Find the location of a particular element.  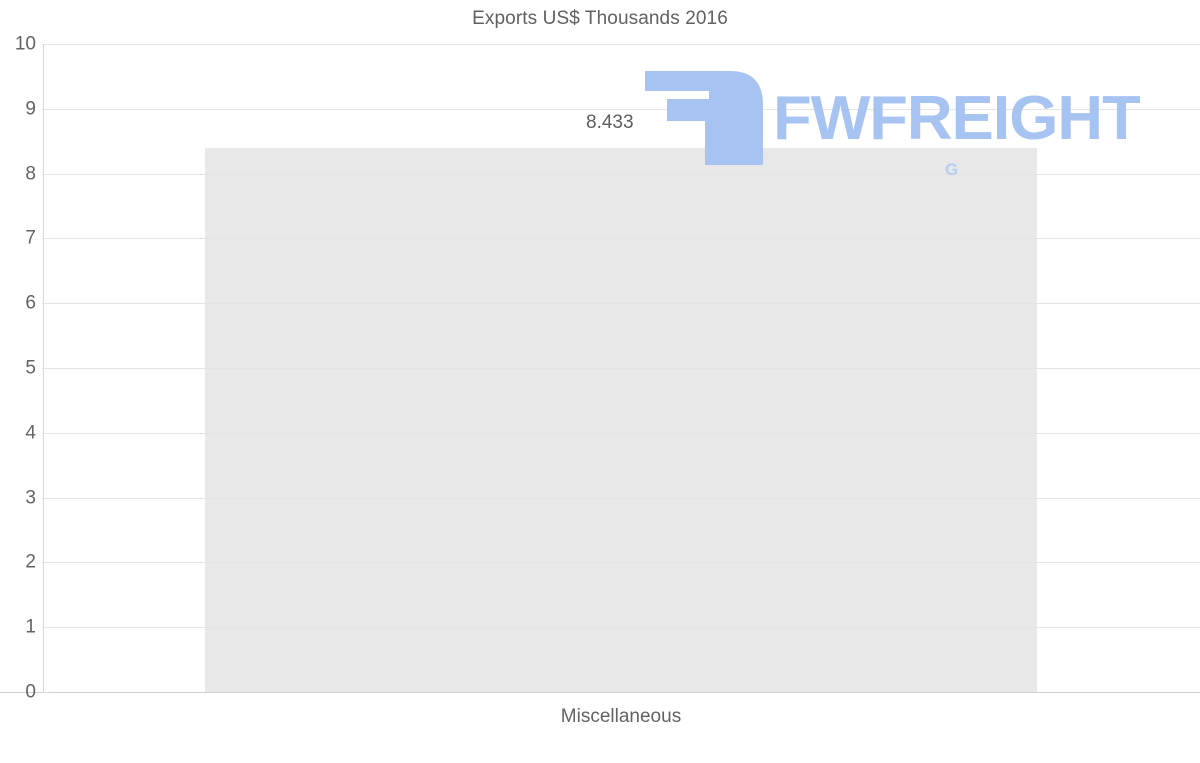

x-axis-line is located at coordinates (600, 692).